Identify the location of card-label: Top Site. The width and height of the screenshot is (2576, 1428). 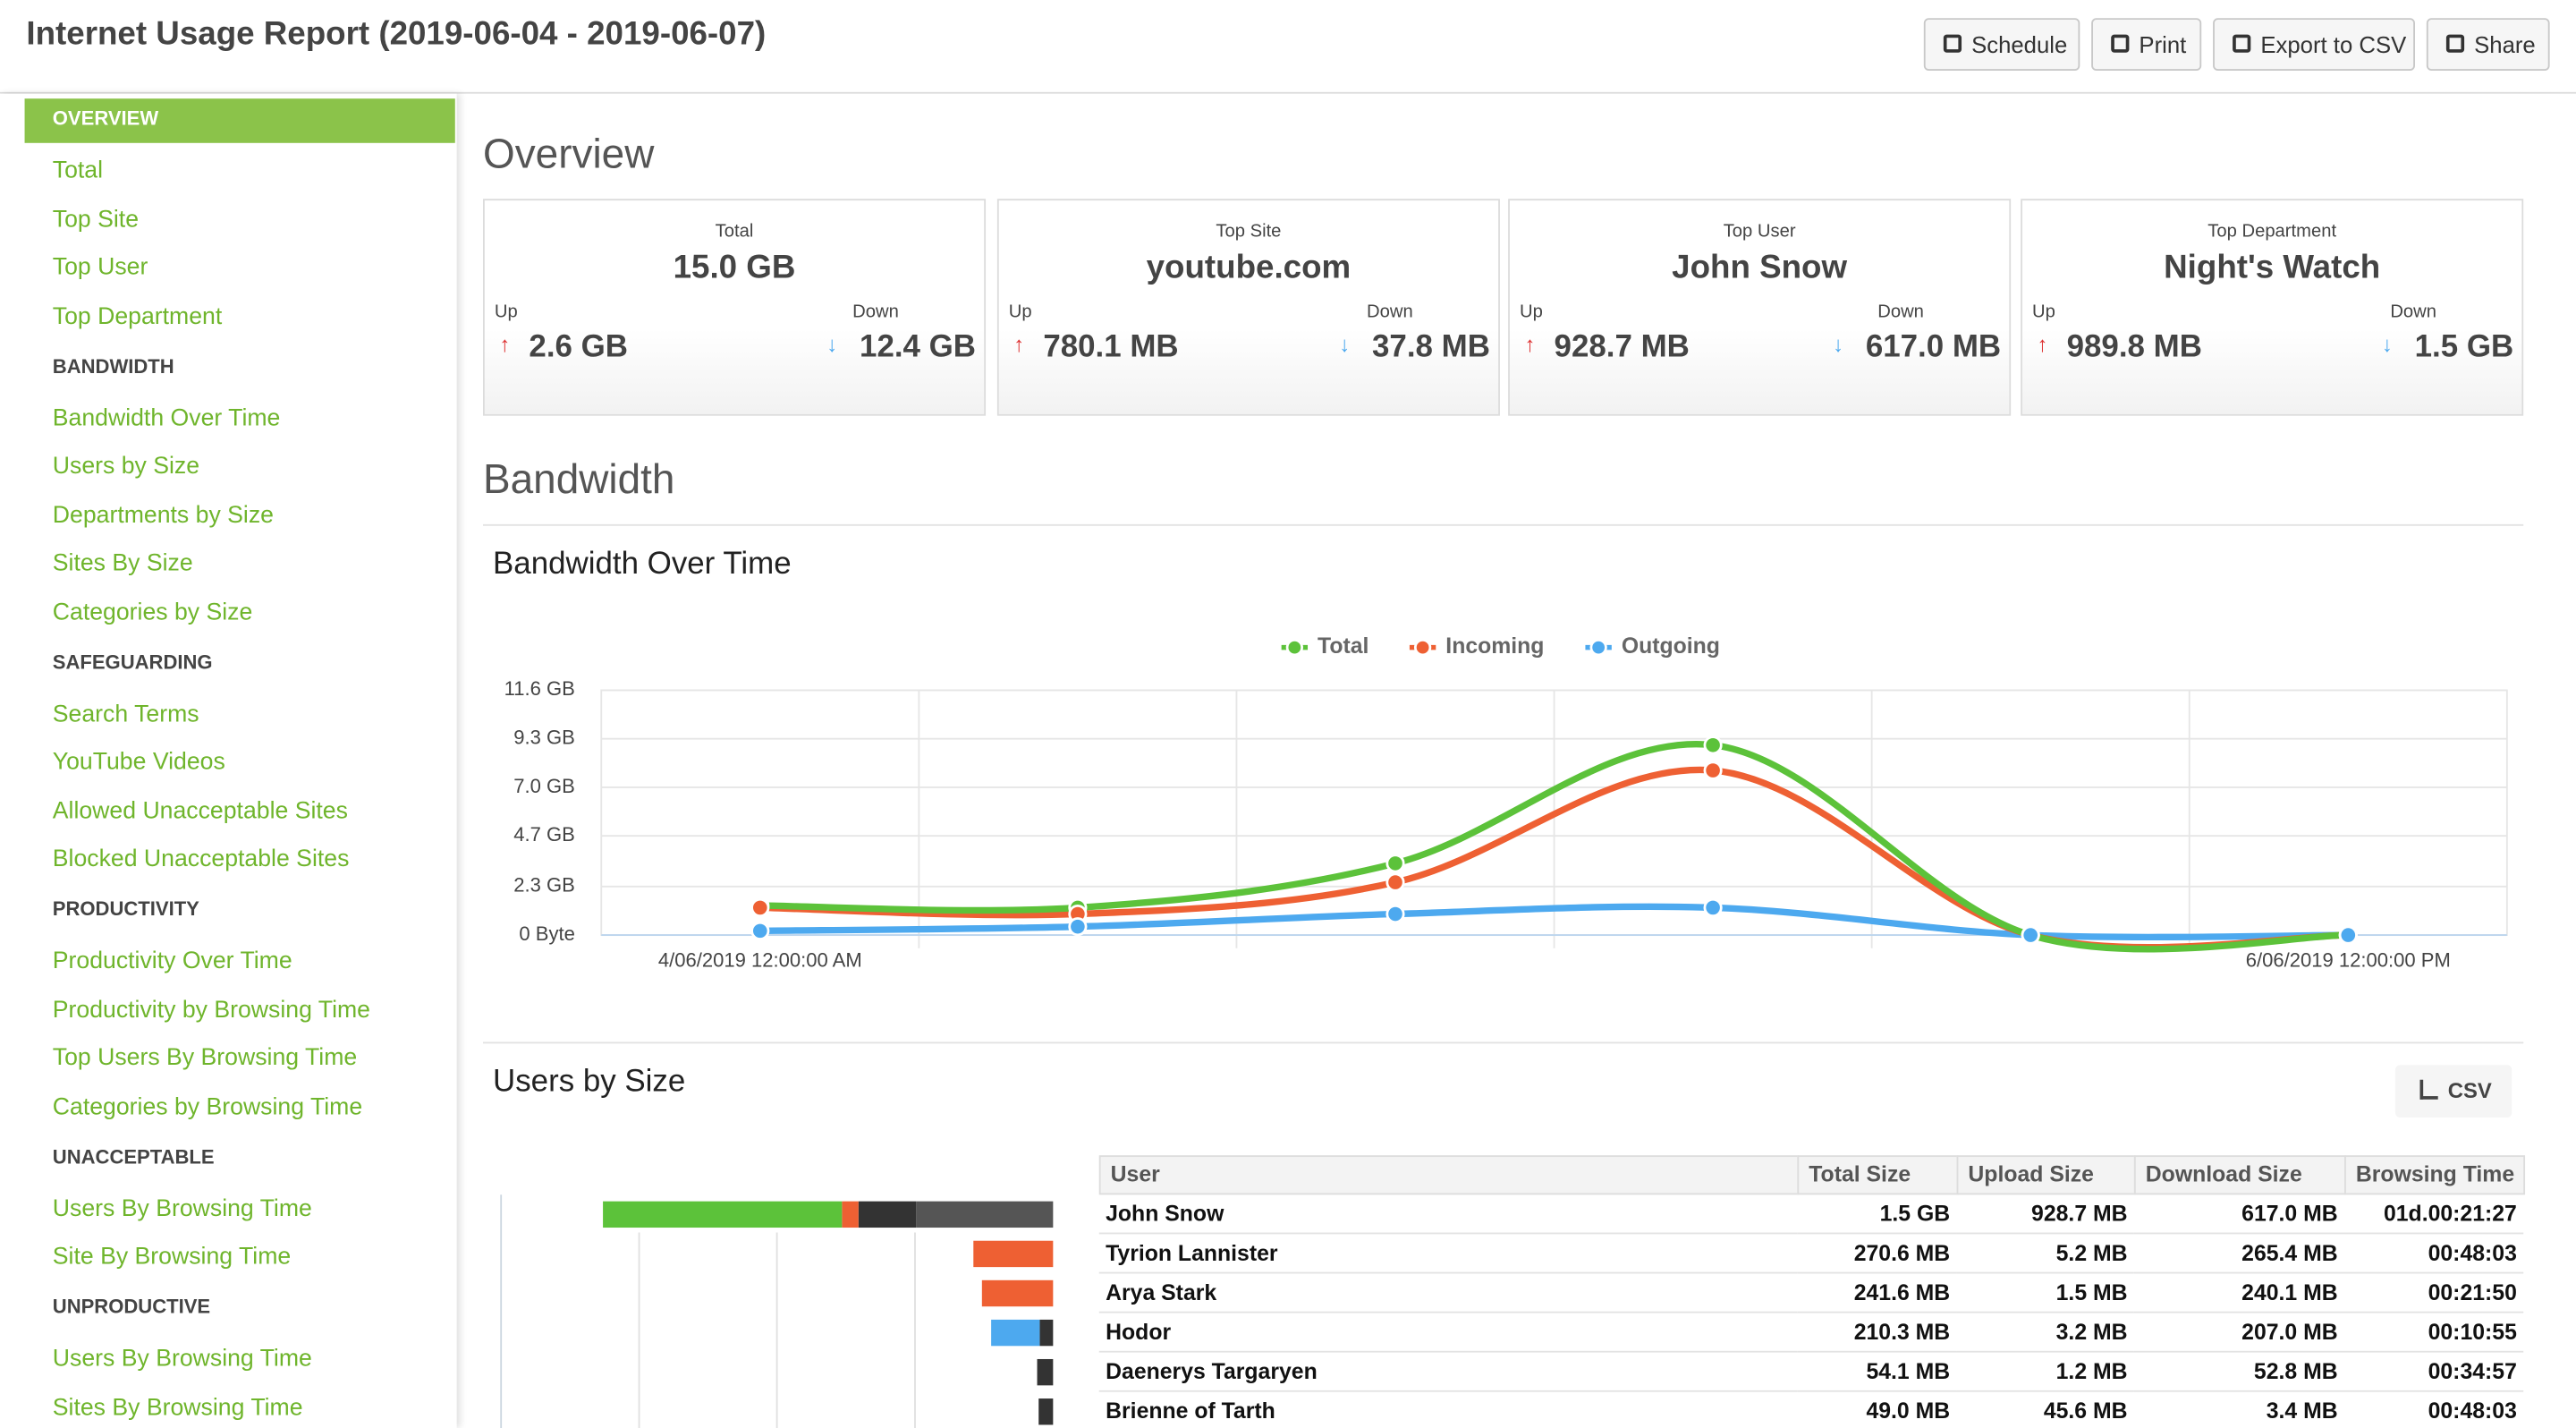
(1249, 231).